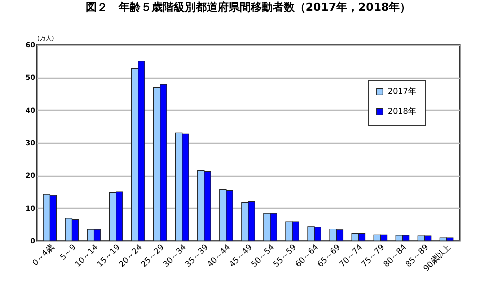  What do you see at coordinates (249, 7) in the screenshot?
I see `chart-title: 図２ 年齢５歳階級別都道府県間移動者数（2017年，2018年）` at bounding box center [249, 7].